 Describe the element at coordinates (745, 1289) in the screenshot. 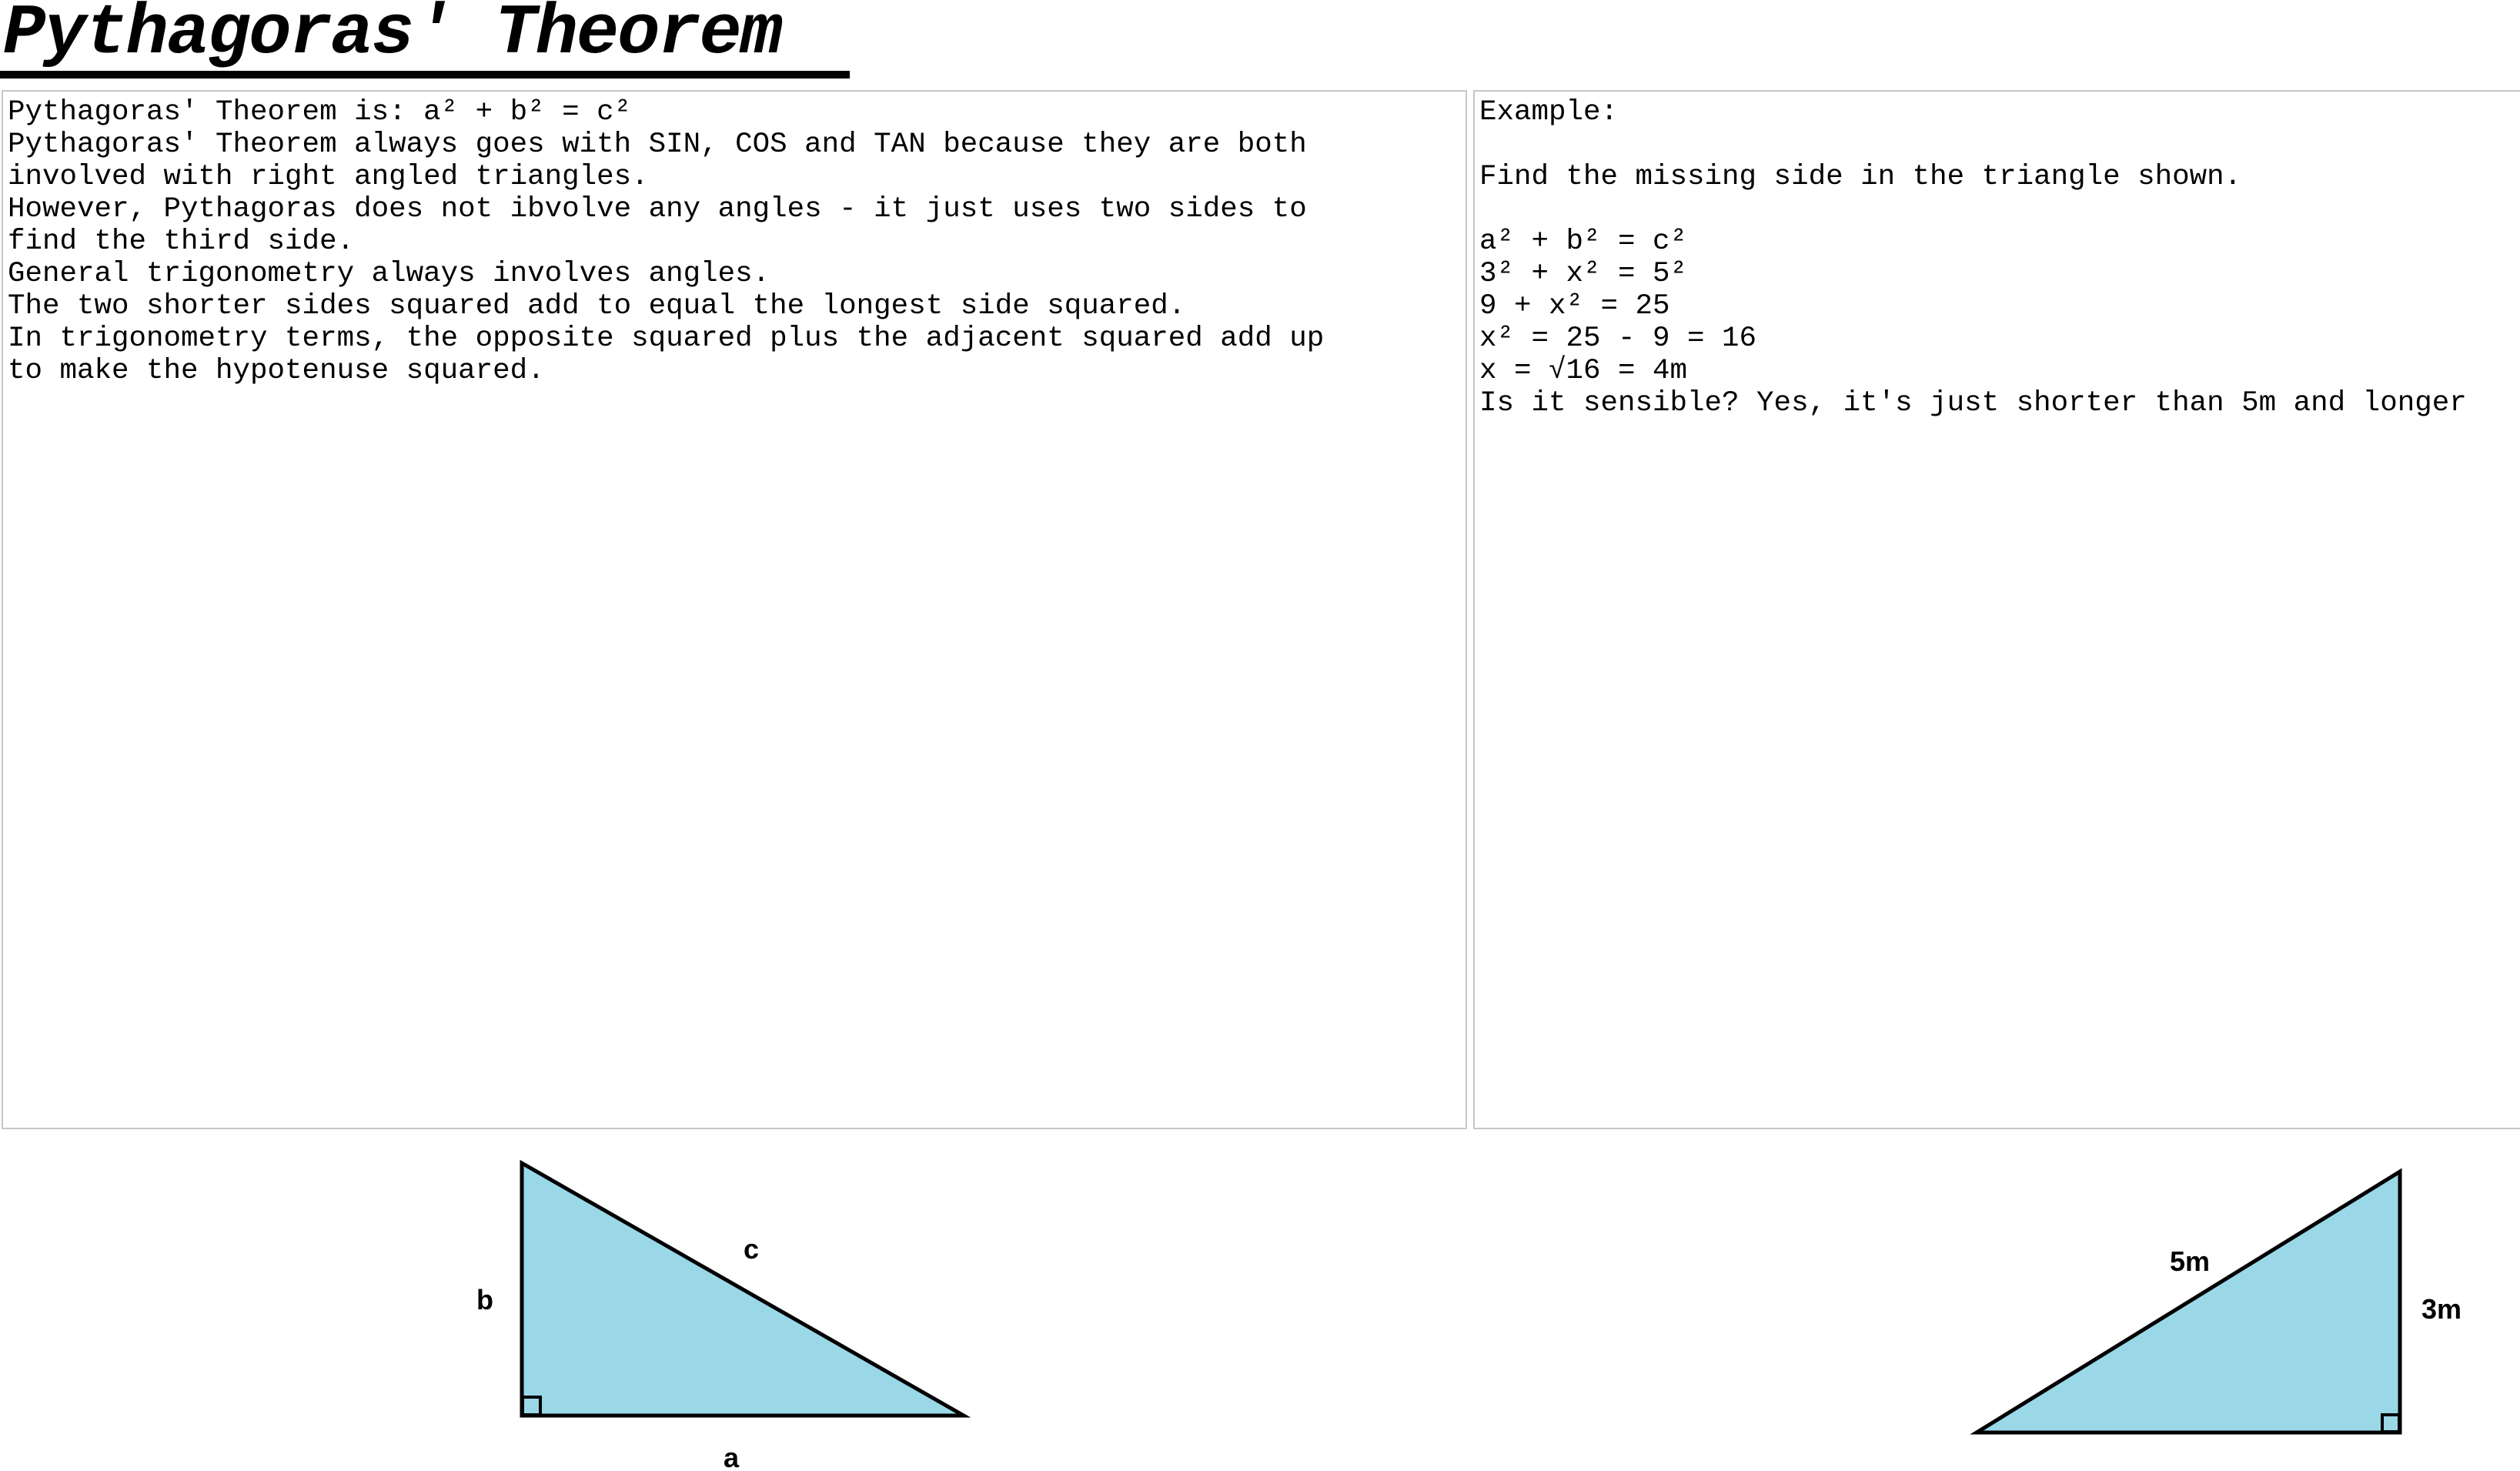

I see `general-triangle-shape` at that location.